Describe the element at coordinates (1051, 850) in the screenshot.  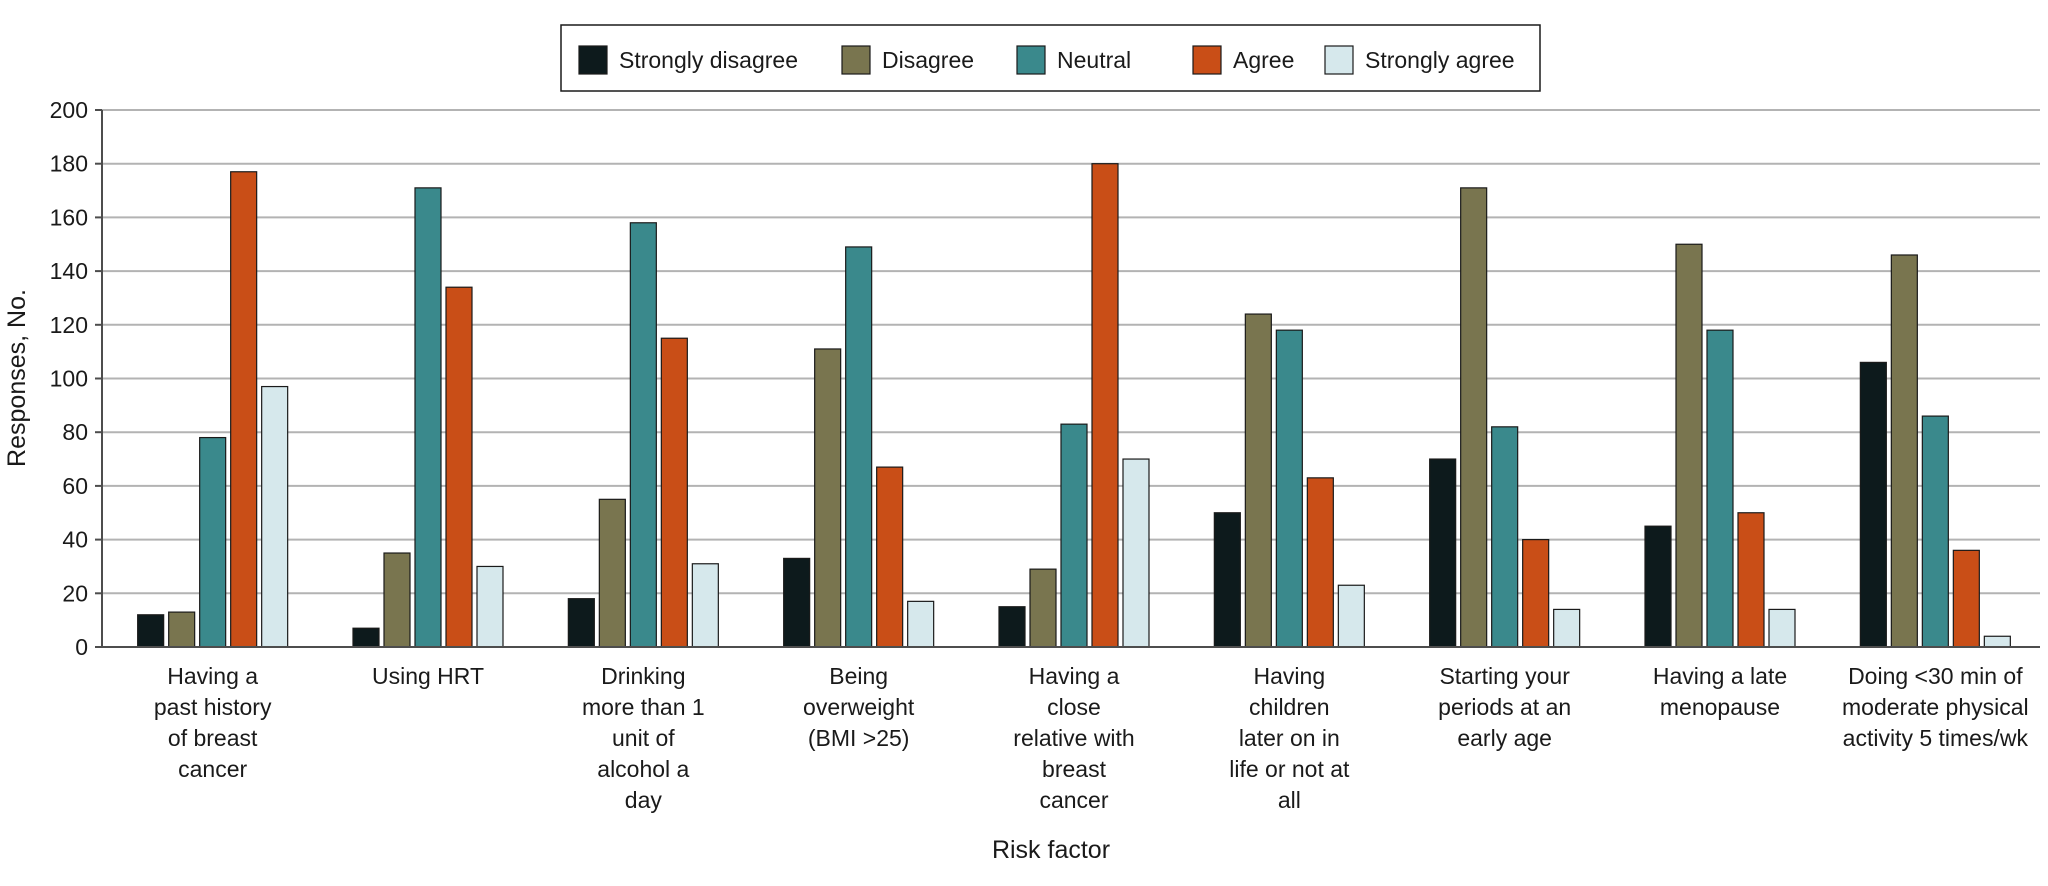
I see `x-axis-title: Risk factor` at that location.